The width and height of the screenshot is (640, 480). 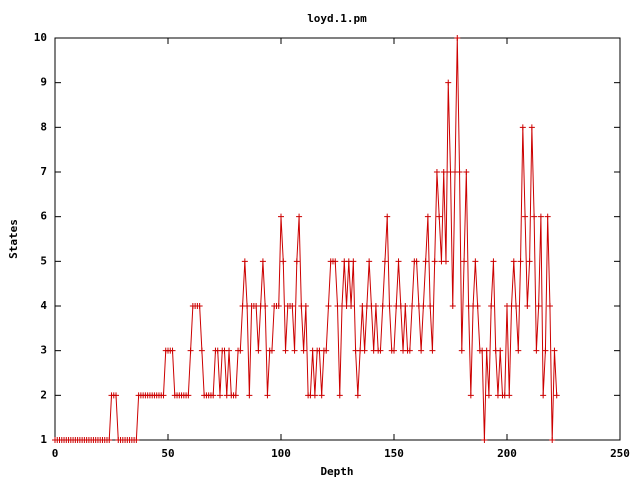 I want to click on y-tick-label: 4, so click(x=43, y=305).